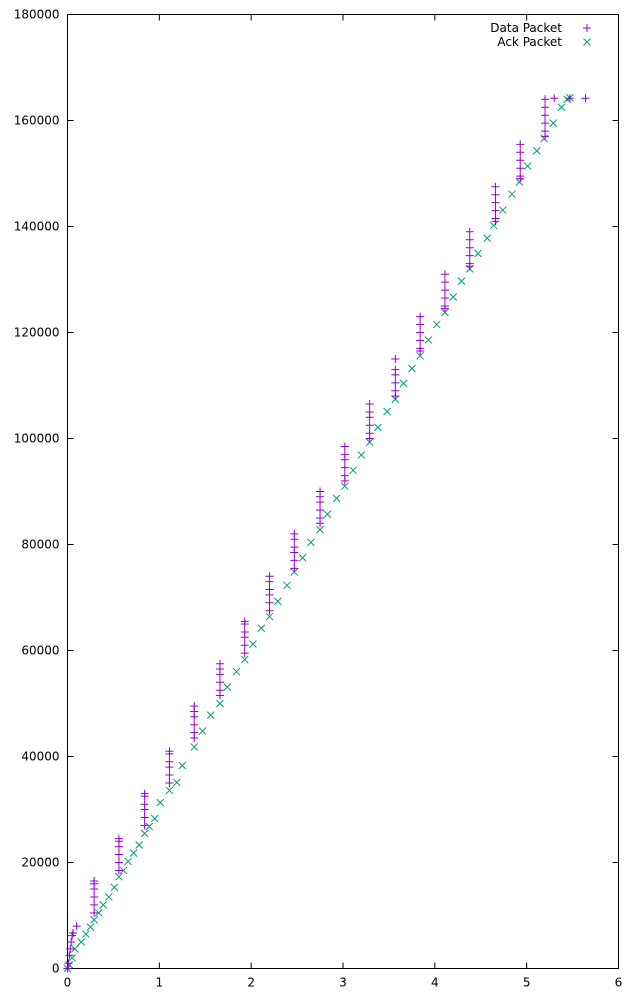 This screenshot has width=638, height=996. What do you see at coordinates (587, 28) in the screenshot?
I see `legend-plus-marker` at bounding box center [587, 28].